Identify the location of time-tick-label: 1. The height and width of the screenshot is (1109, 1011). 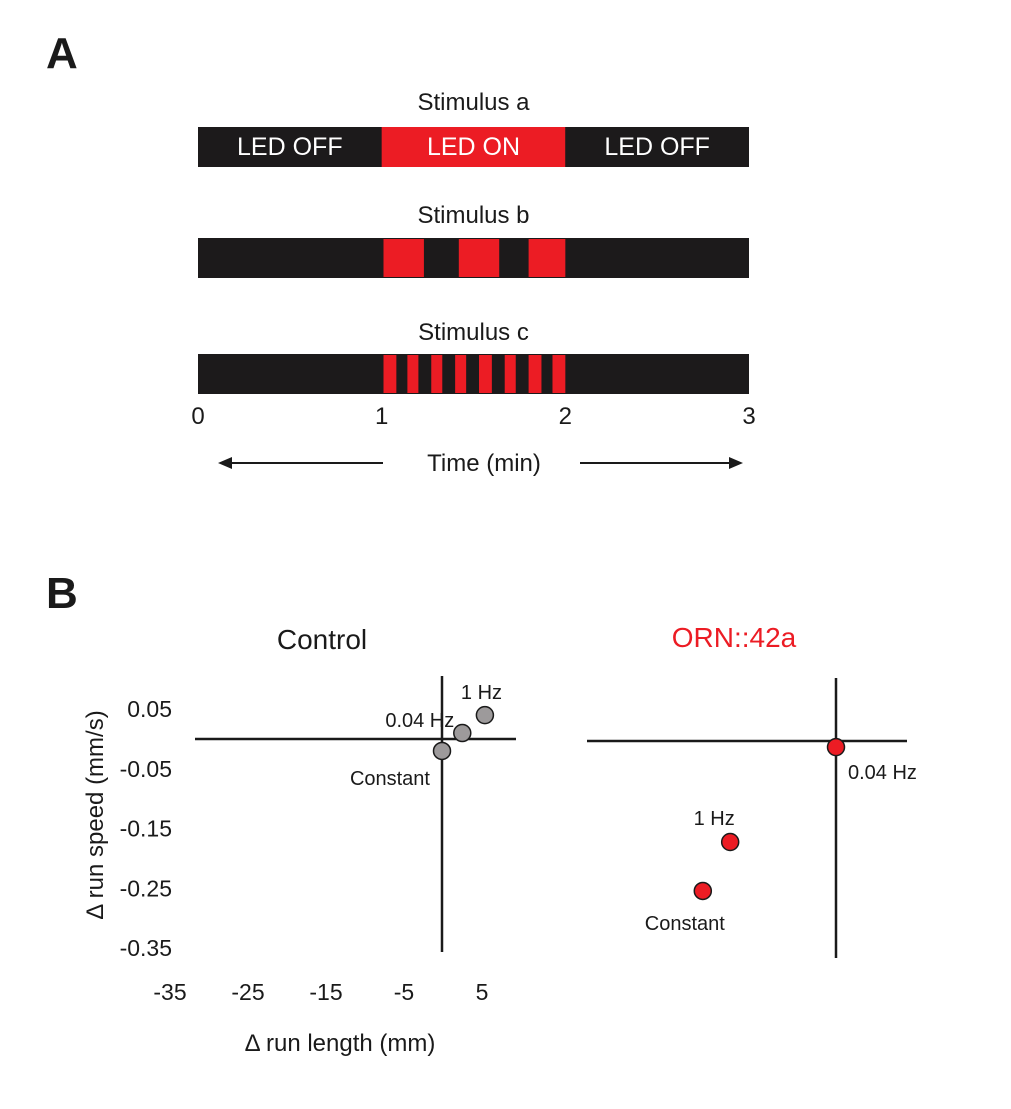
(381, 416).